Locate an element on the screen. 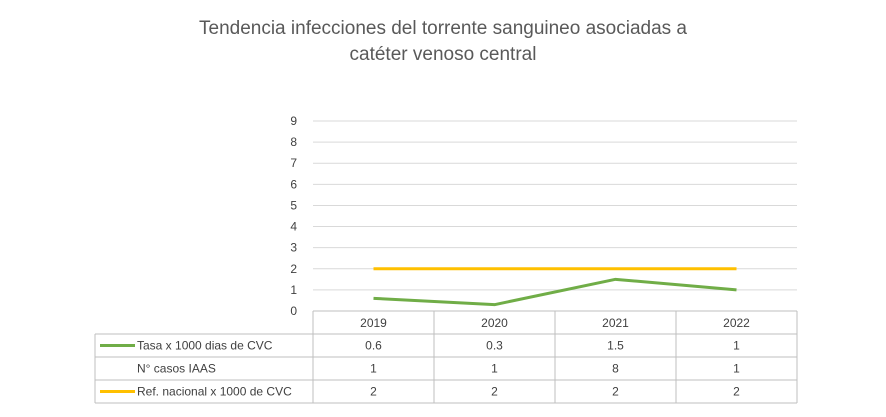  data-label: 8 is located at coordinates (615, 369).